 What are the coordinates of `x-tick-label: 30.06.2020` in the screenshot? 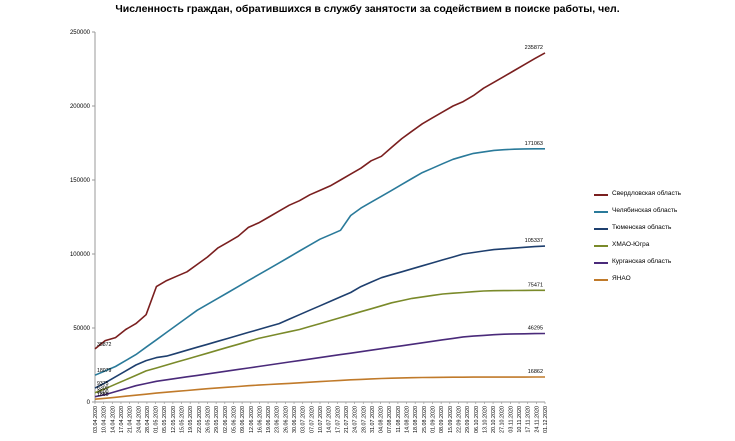 It's located at (295, 419).